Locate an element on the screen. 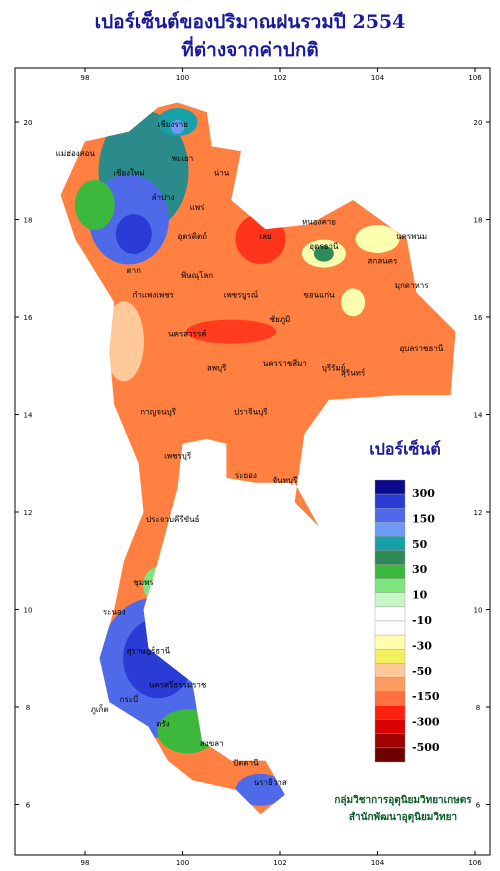 The image size is (500, 871). province-label: ขอนแก่น is located at coordinates (319, 295).